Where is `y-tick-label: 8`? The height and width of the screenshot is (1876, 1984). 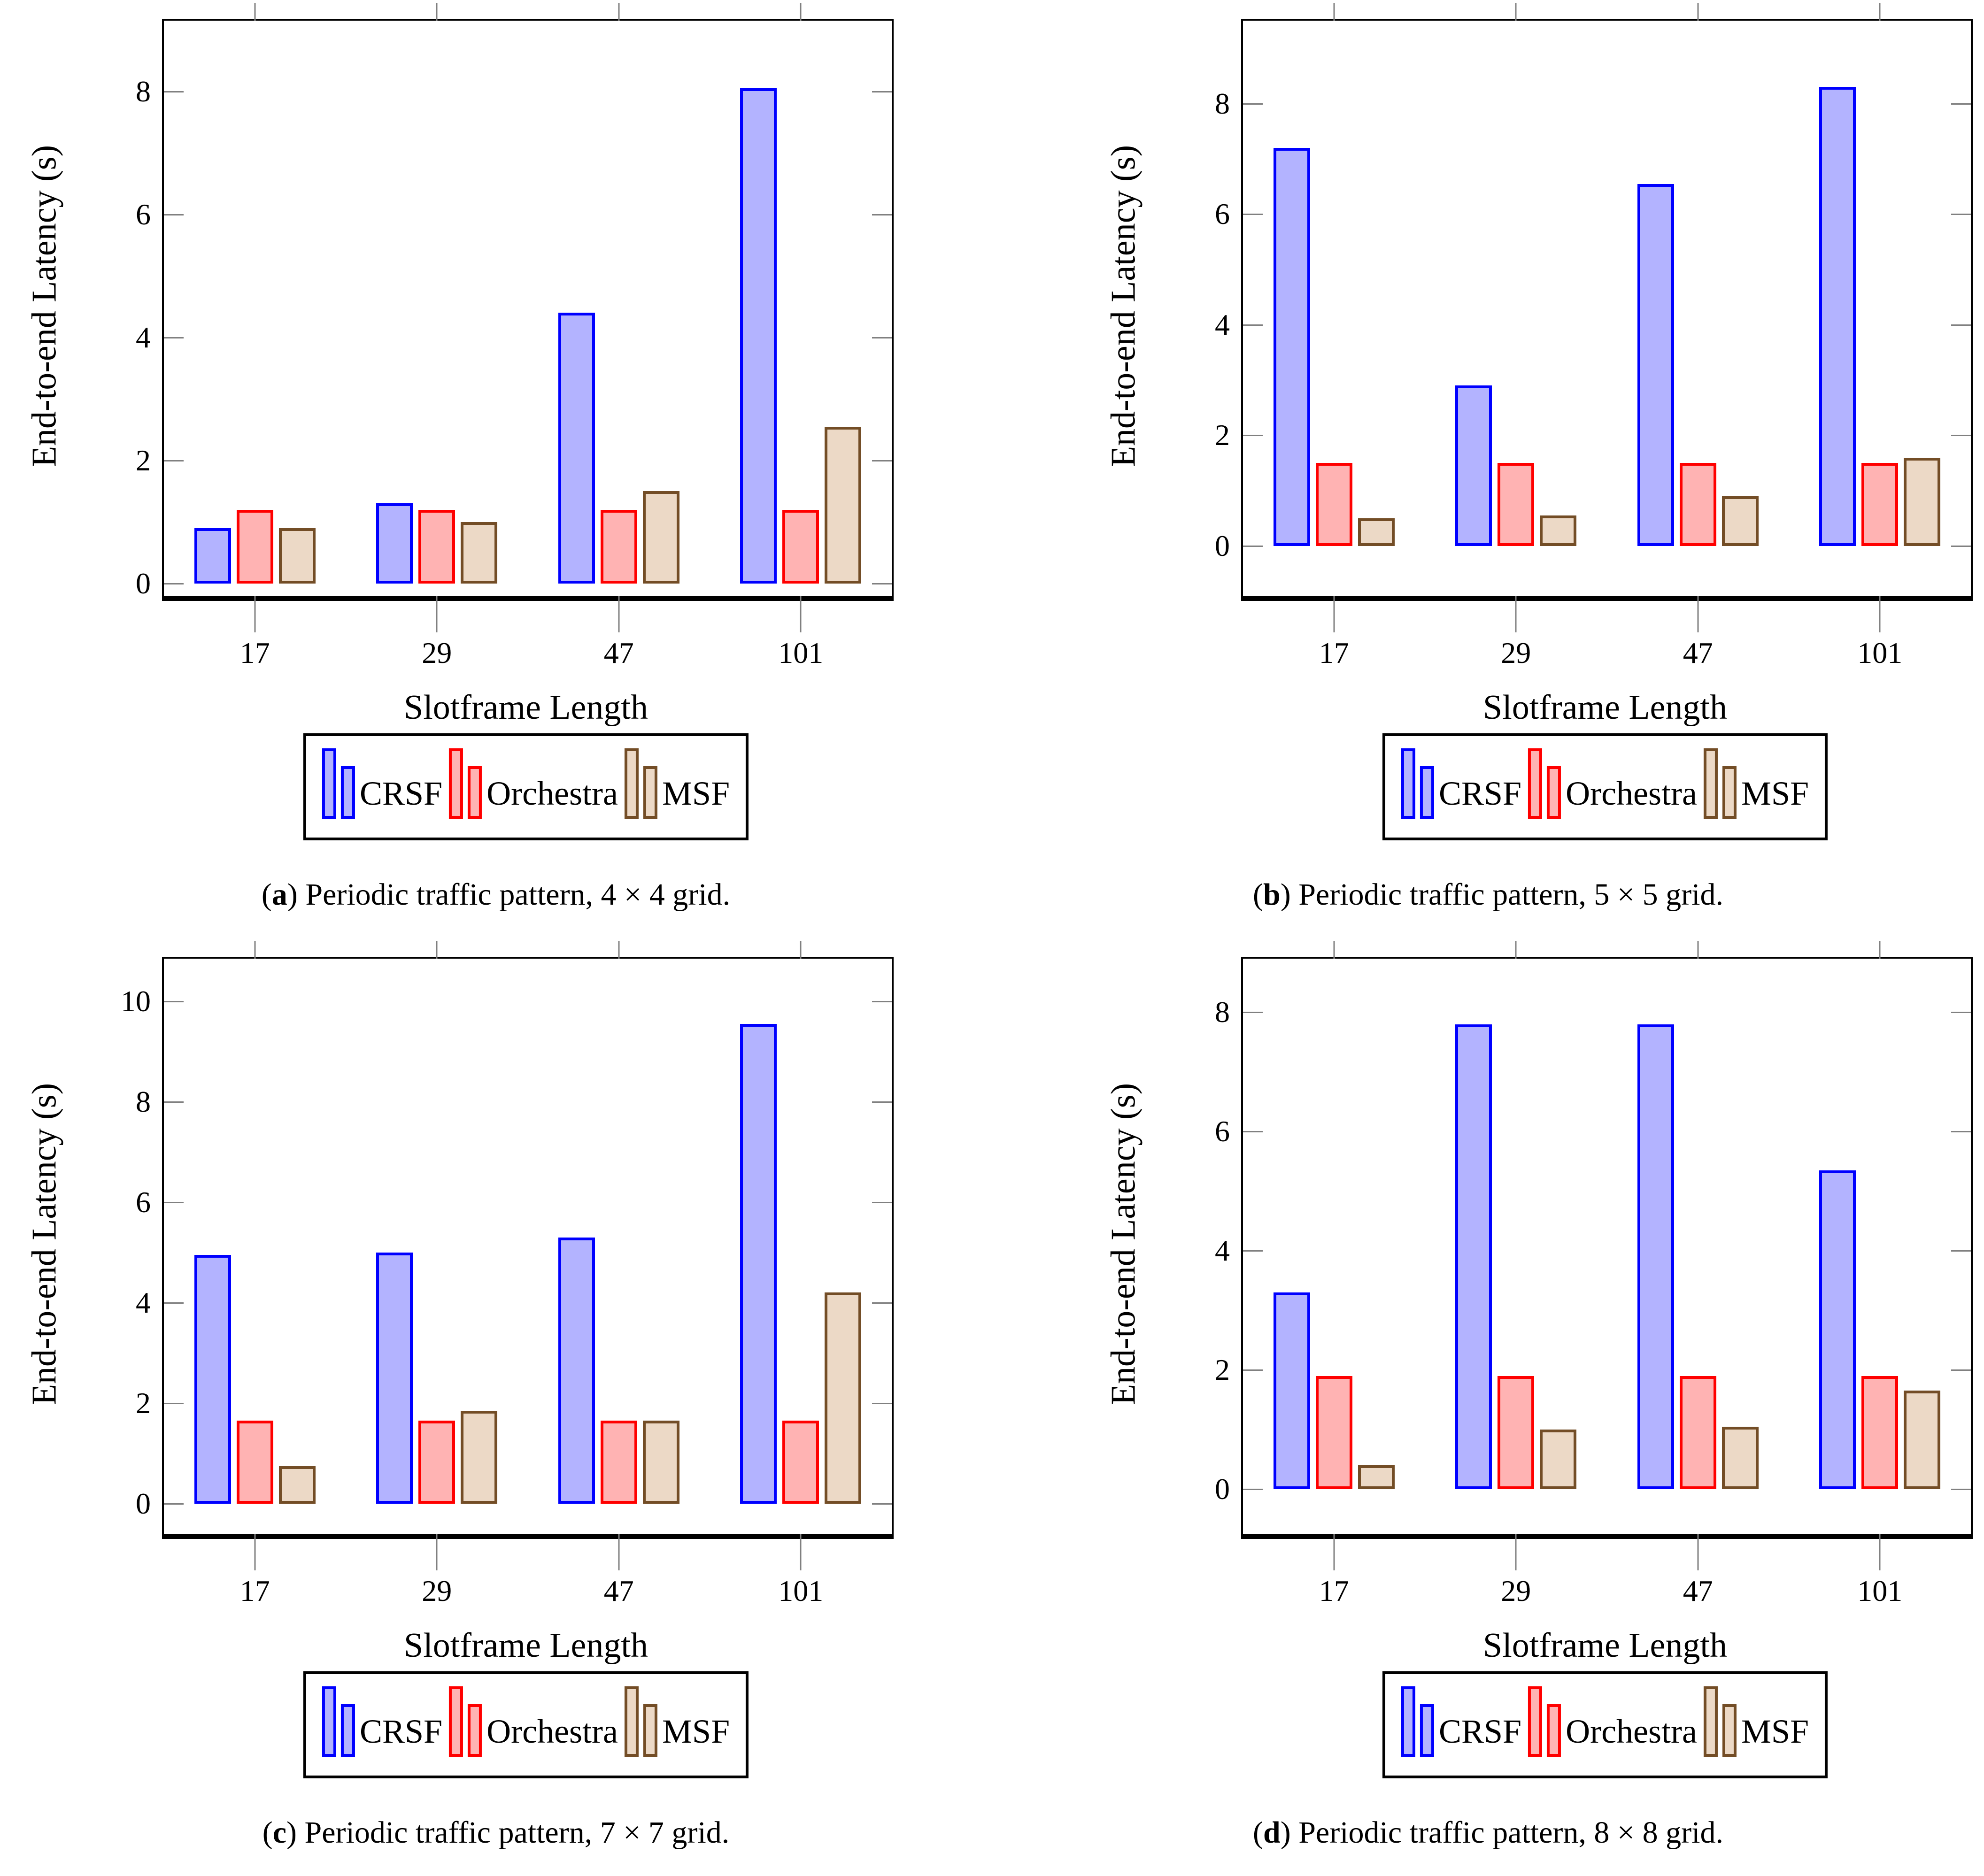
y-tick-label: 8 is located at coordinates (1222, 1012).